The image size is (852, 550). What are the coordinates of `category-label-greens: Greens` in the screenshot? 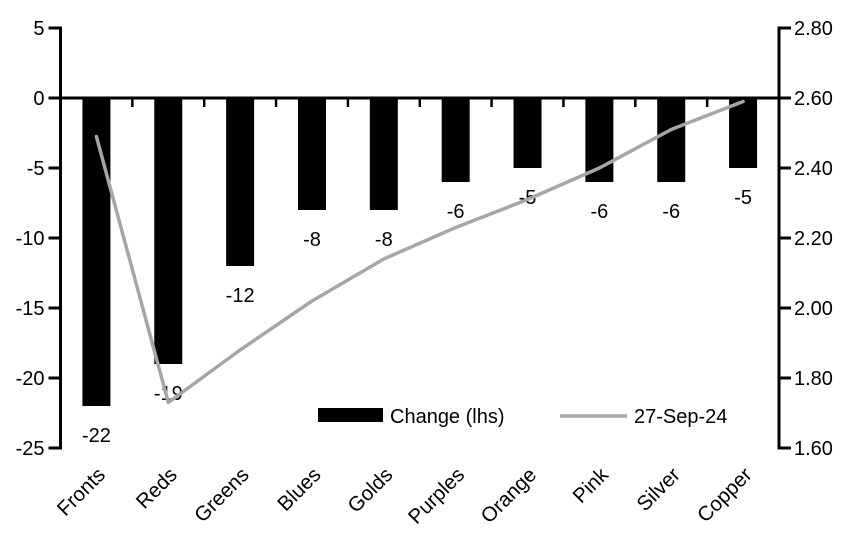 It's located at (222, 495).